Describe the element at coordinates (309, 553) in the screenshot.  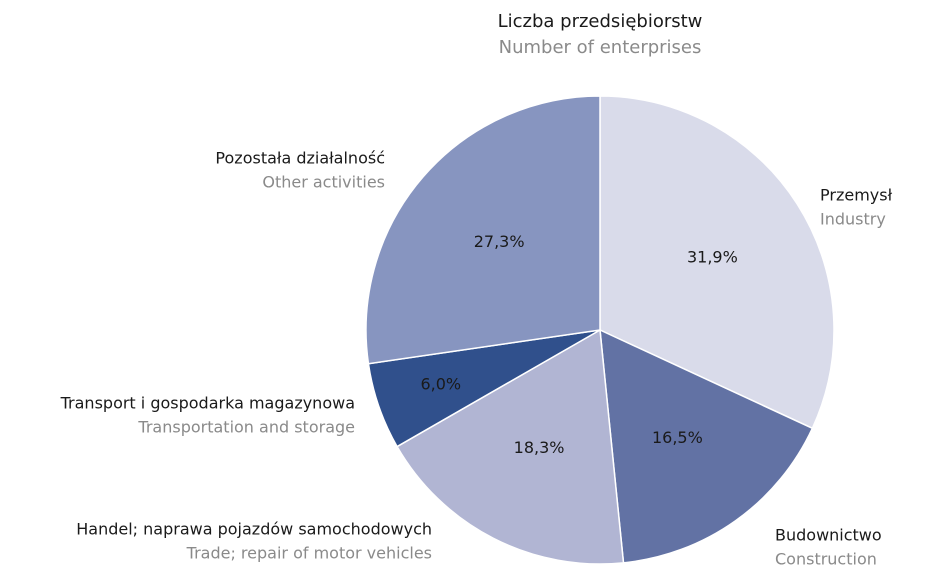
I see `category-label-en: Trade; repair of motor vehicles` at that location.